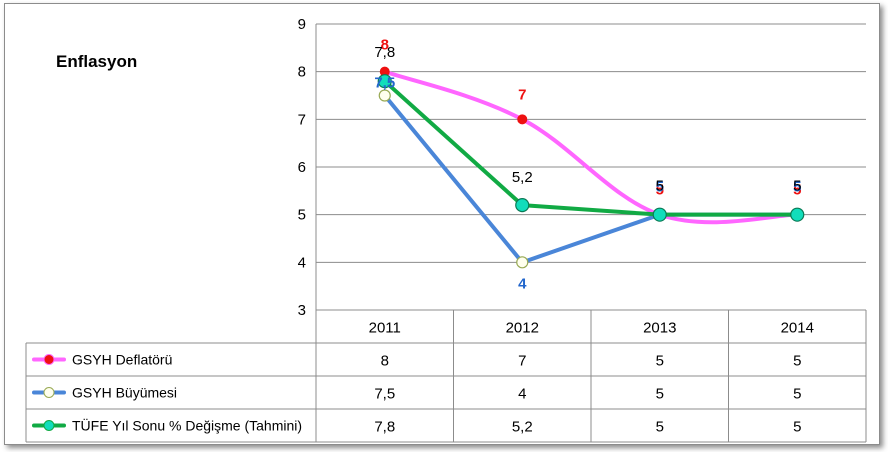  Describe the element at coordinates (797, 328) in the screenshot. I see `x-tick-label: 2014` at that location.